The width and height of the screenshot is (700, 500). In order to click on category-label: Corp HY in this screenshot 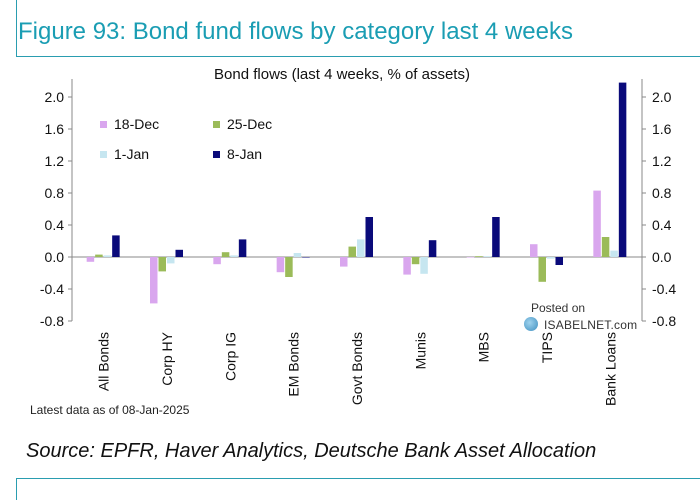, I will do `click(167, 358)`.